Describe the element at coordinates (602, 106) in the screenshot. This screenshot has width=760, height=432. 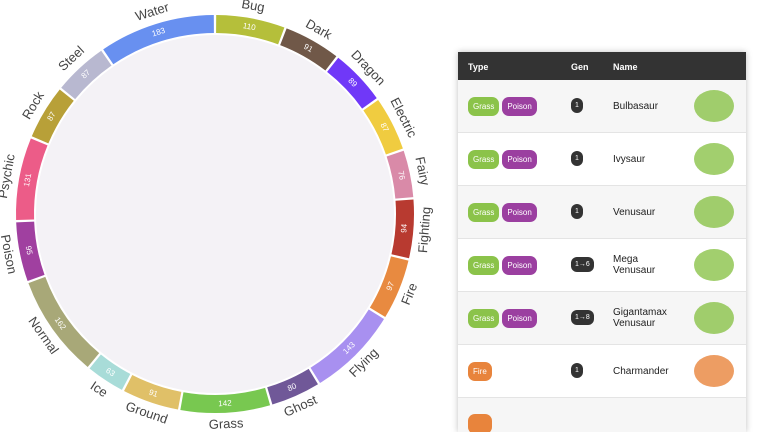
I see `table-row: Grass Poison 1 Bulbasaur` at that location.